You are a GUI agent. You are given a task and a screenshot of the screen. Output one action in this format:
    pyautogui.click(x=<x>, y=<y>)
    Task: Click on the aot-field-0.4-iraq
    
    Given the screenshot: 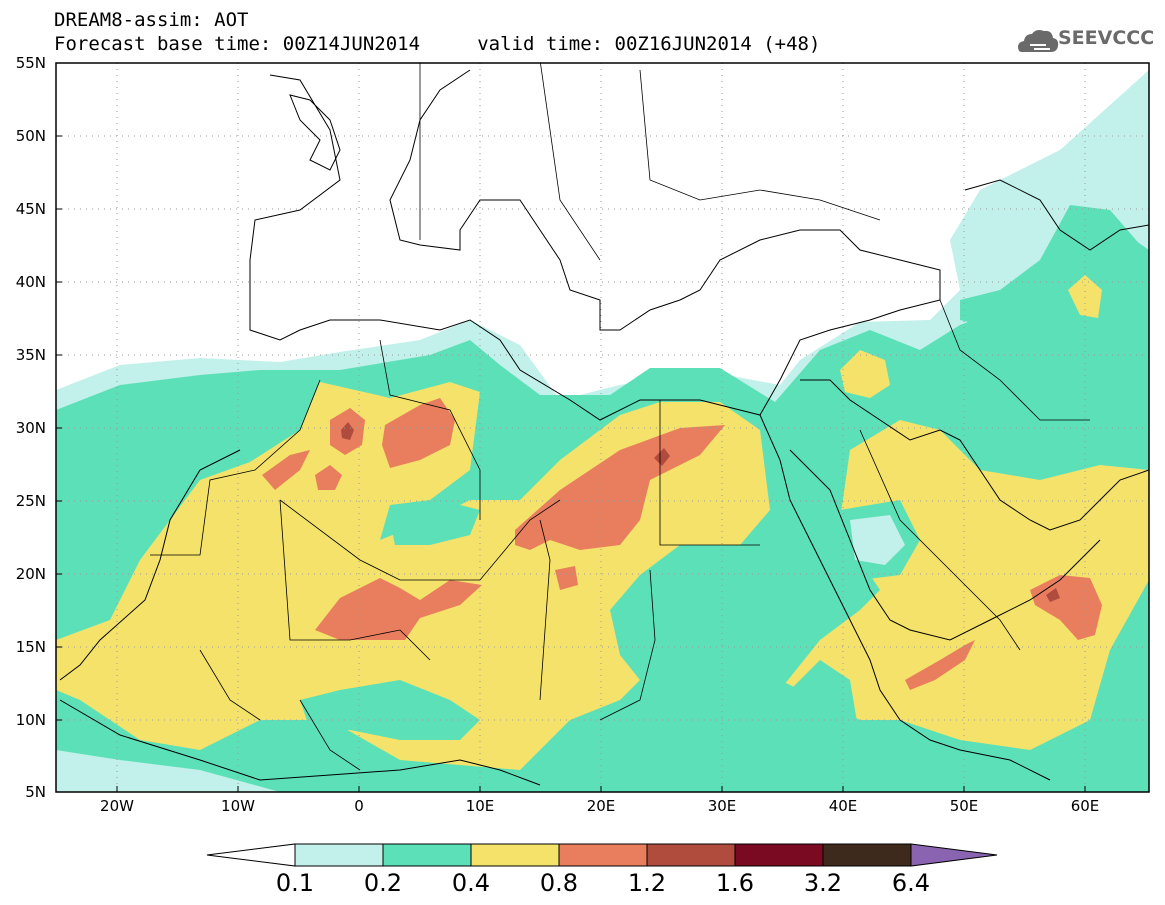 What is the action you would take?
    pyautogui.click(x=865, y=374)
    